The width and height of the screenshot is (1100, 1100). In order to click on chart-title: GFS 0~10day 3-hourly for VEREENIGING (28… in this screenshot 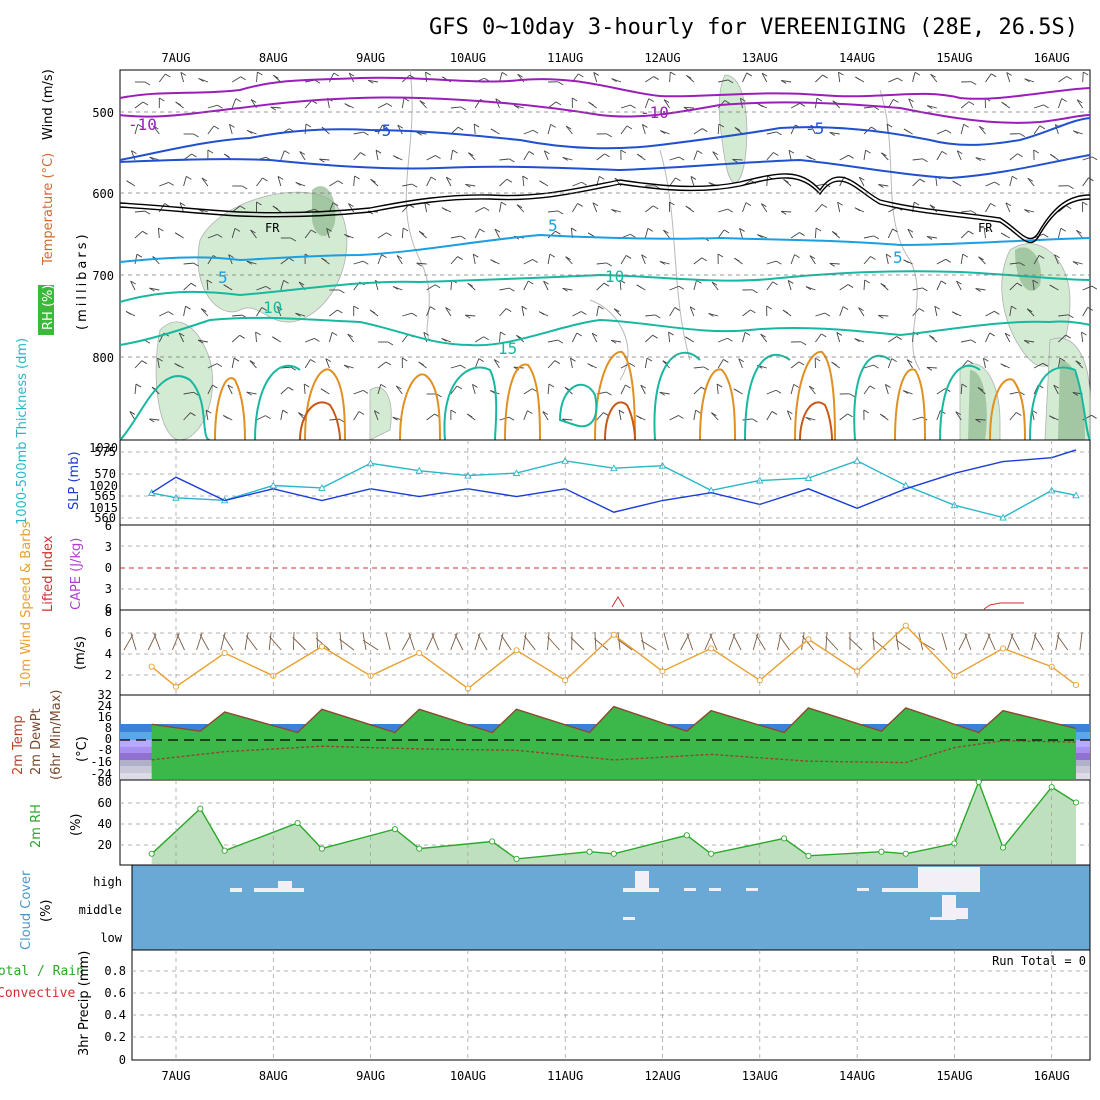, I will do `click(753, 27)`.